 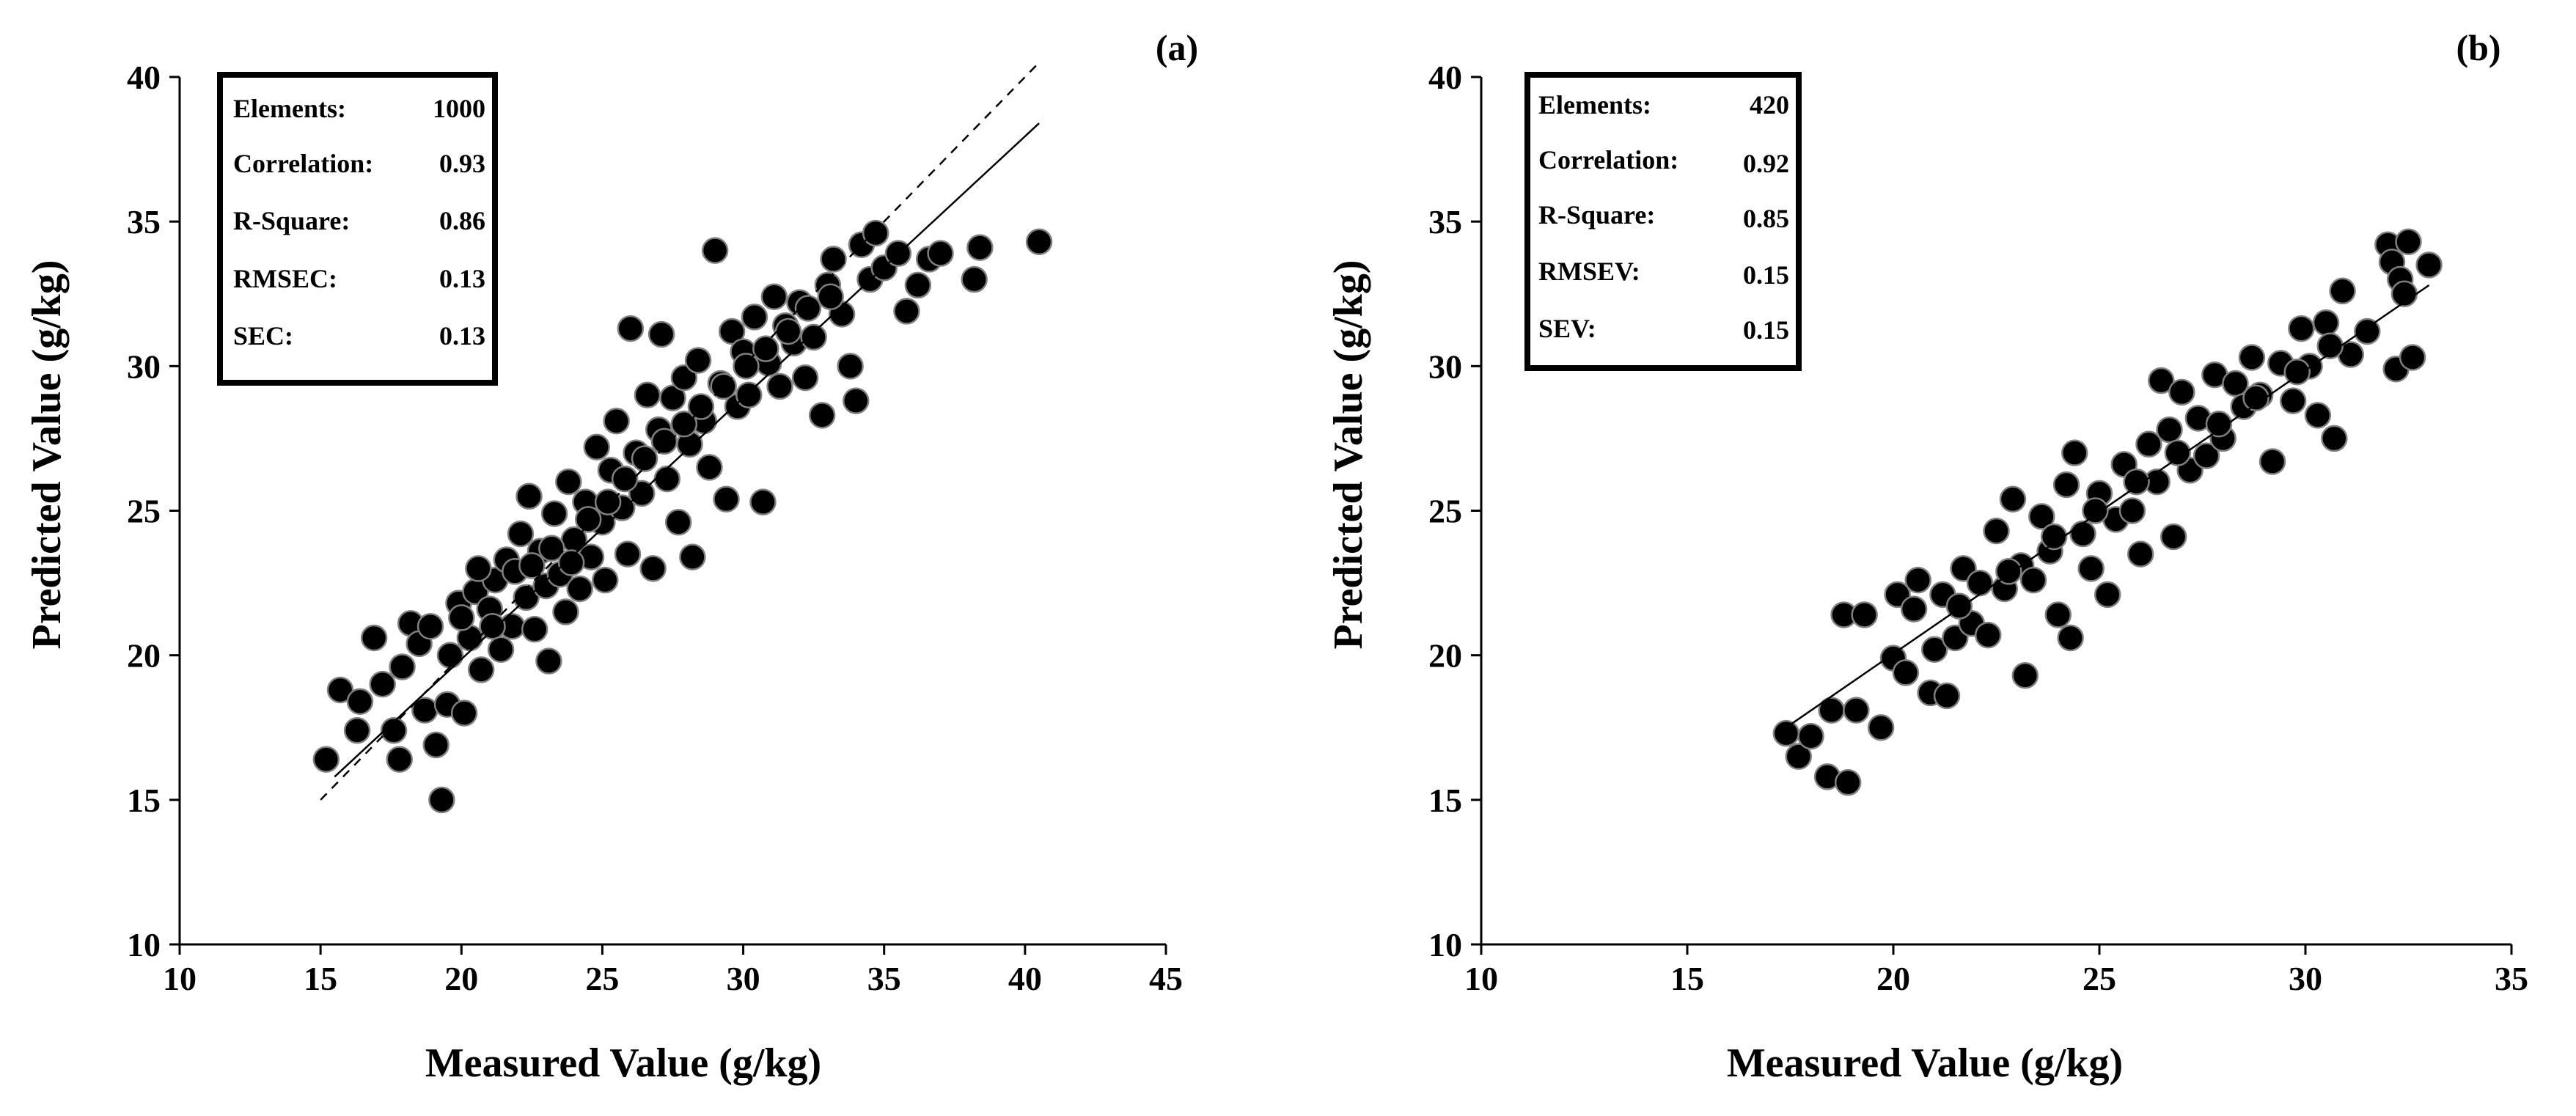 I want to click on panel-b-stat-label-elements: Elements:, so click(x=1595, y=105).